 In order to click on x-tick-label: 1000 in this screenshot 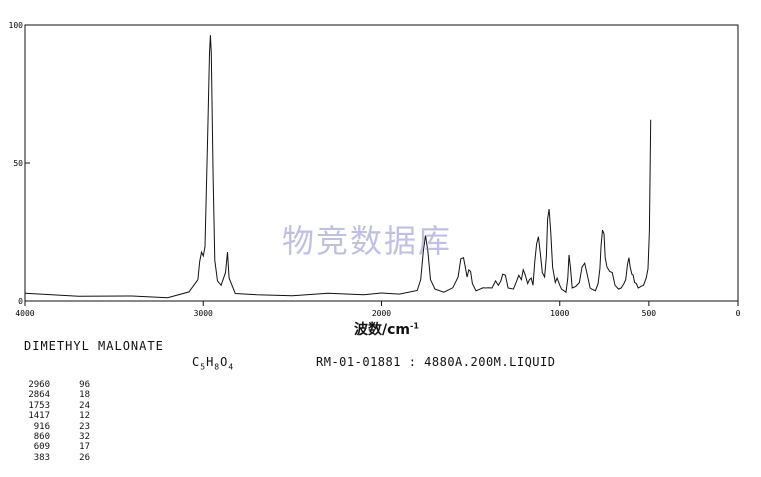, I will do `click(559, 313)`.